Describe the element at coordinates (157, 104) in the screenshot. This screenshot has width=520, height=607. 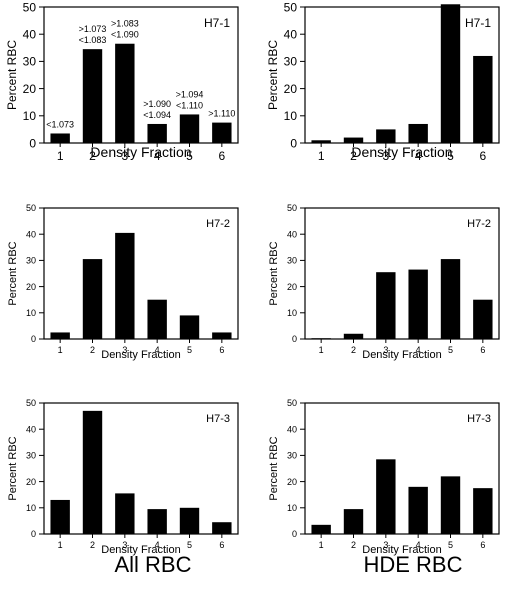
I see `bar-density-label: >1.090` at that location.